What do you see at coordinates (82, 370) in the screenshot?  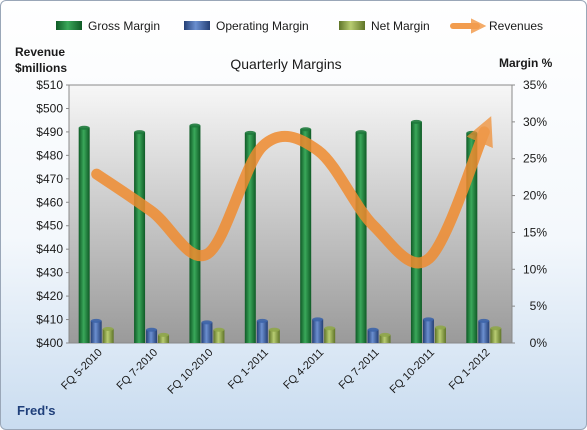 I see `x-tick-label: FQ 5-2010` at bounding box center [82, 370].